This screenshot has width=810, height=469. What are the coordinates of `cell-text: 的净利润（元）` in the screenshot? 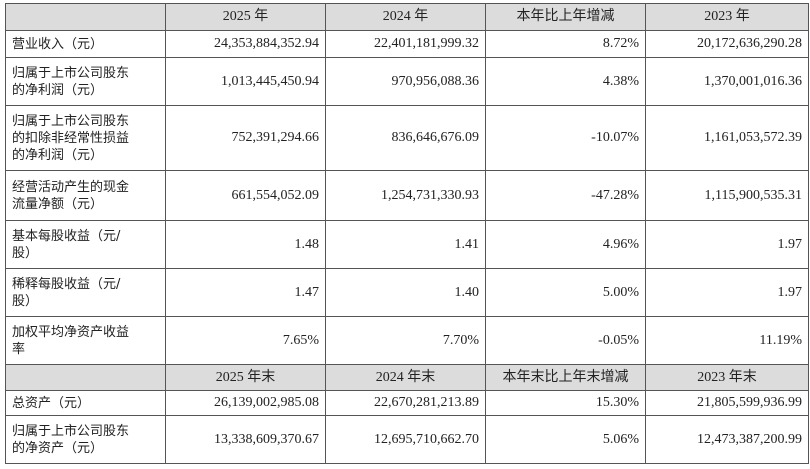 It's located at (58, 155).